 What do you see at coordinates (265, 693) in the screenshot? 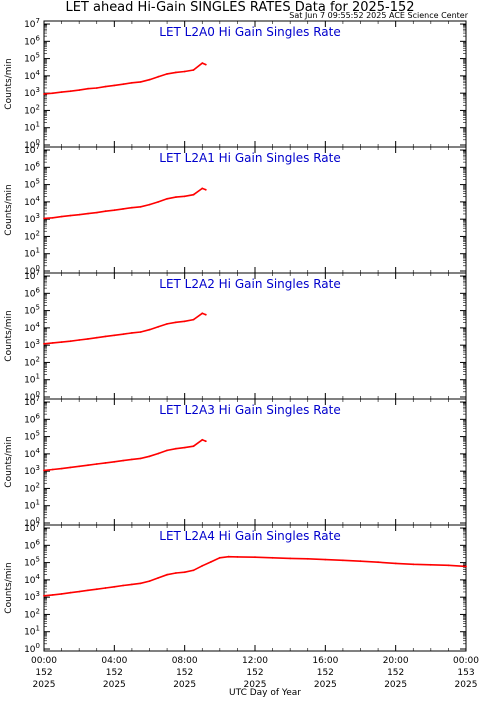
I see `x-axis-title: UTC Day of Year` at bounding box center [265, 693].